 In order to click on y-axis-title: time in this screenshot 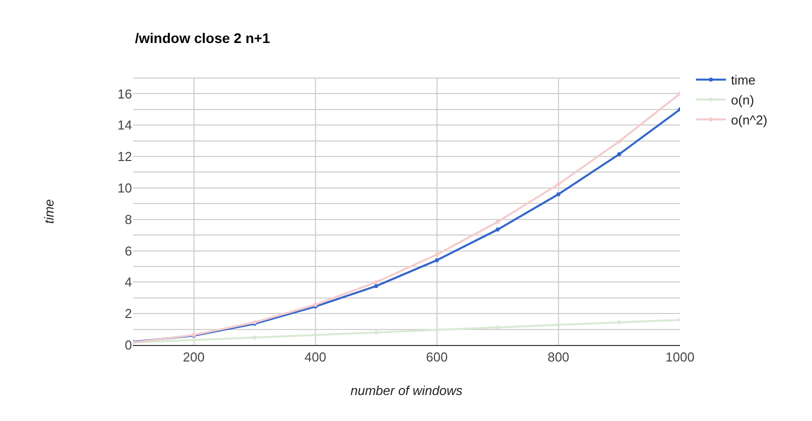, I will do `click(48, 211)`.